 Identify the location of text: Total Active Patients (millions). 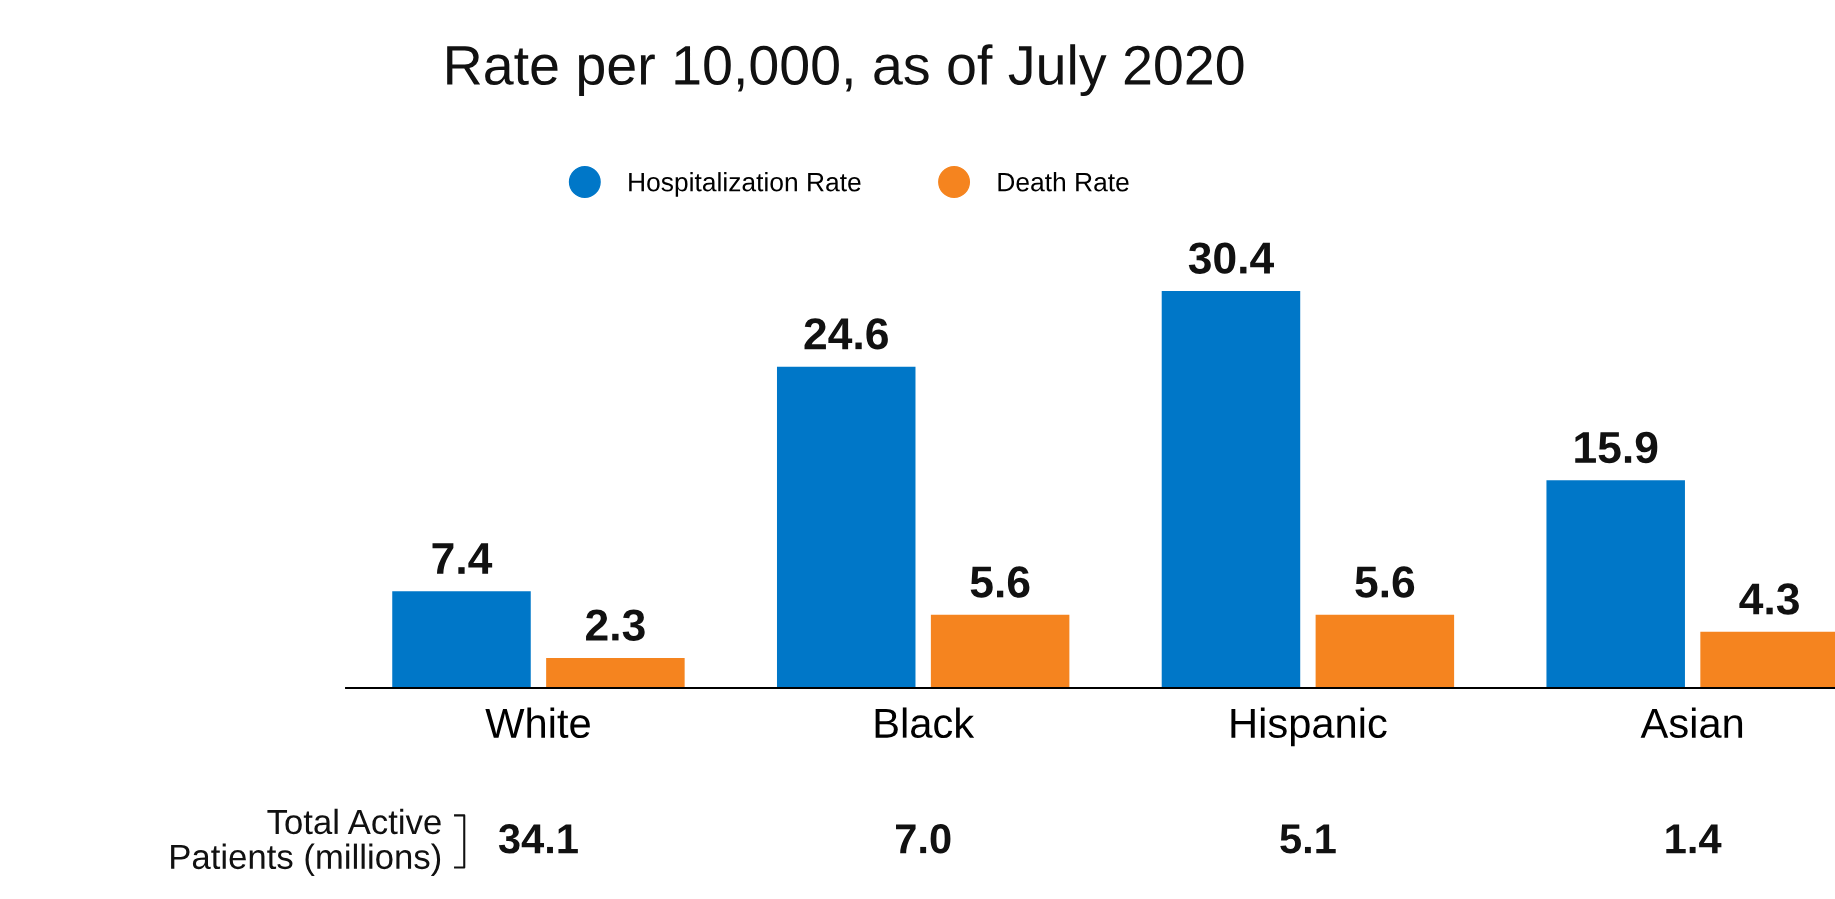
(306, 842).